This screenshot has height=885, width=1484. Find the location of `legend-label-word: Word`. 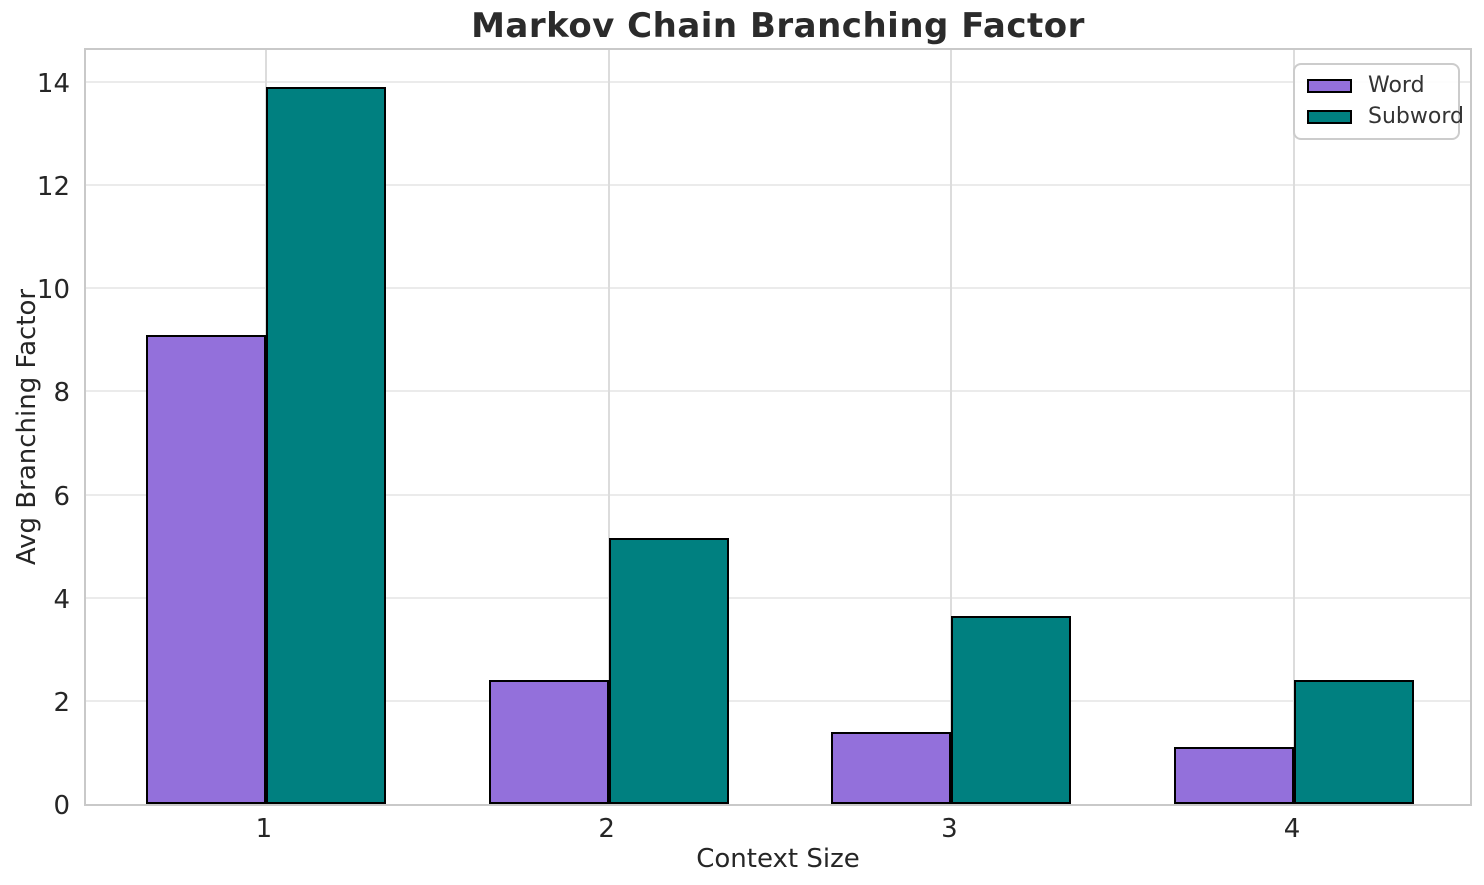

legend-label-word: Word is located at coordinates (1396, 85).